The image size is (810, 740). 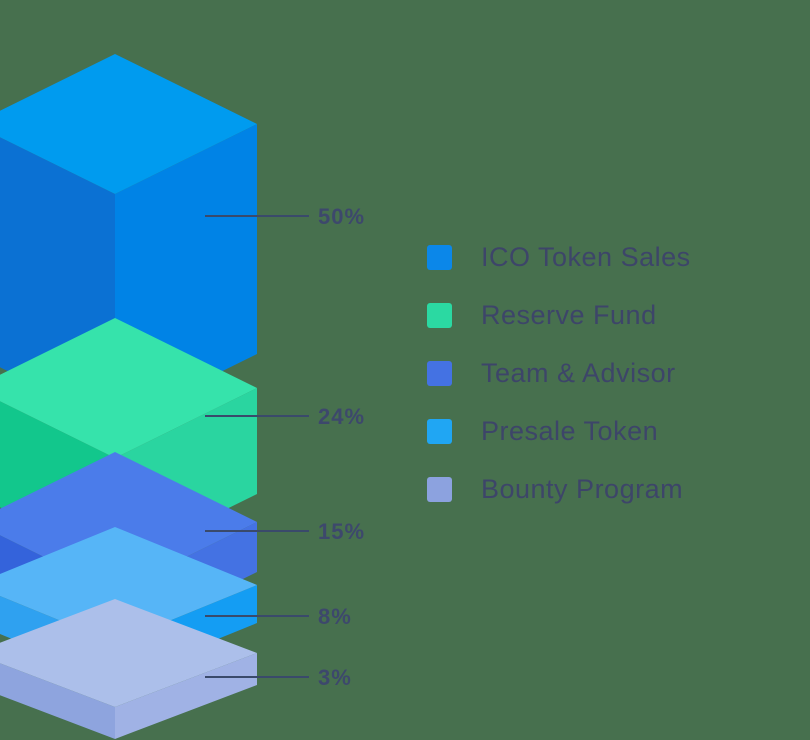 I want to click on percent-label: 3%, so click(x=335, y=677).